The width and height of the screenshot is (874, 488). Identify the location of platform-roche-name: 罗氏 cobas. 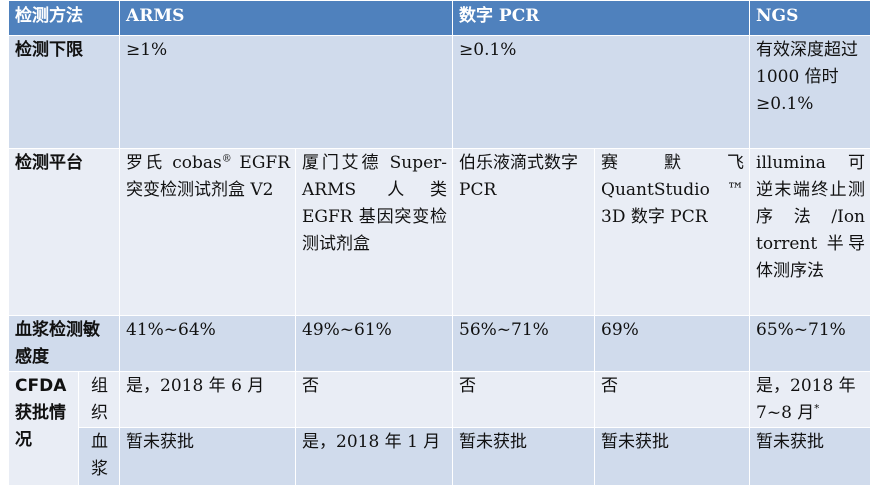
(174, 163).